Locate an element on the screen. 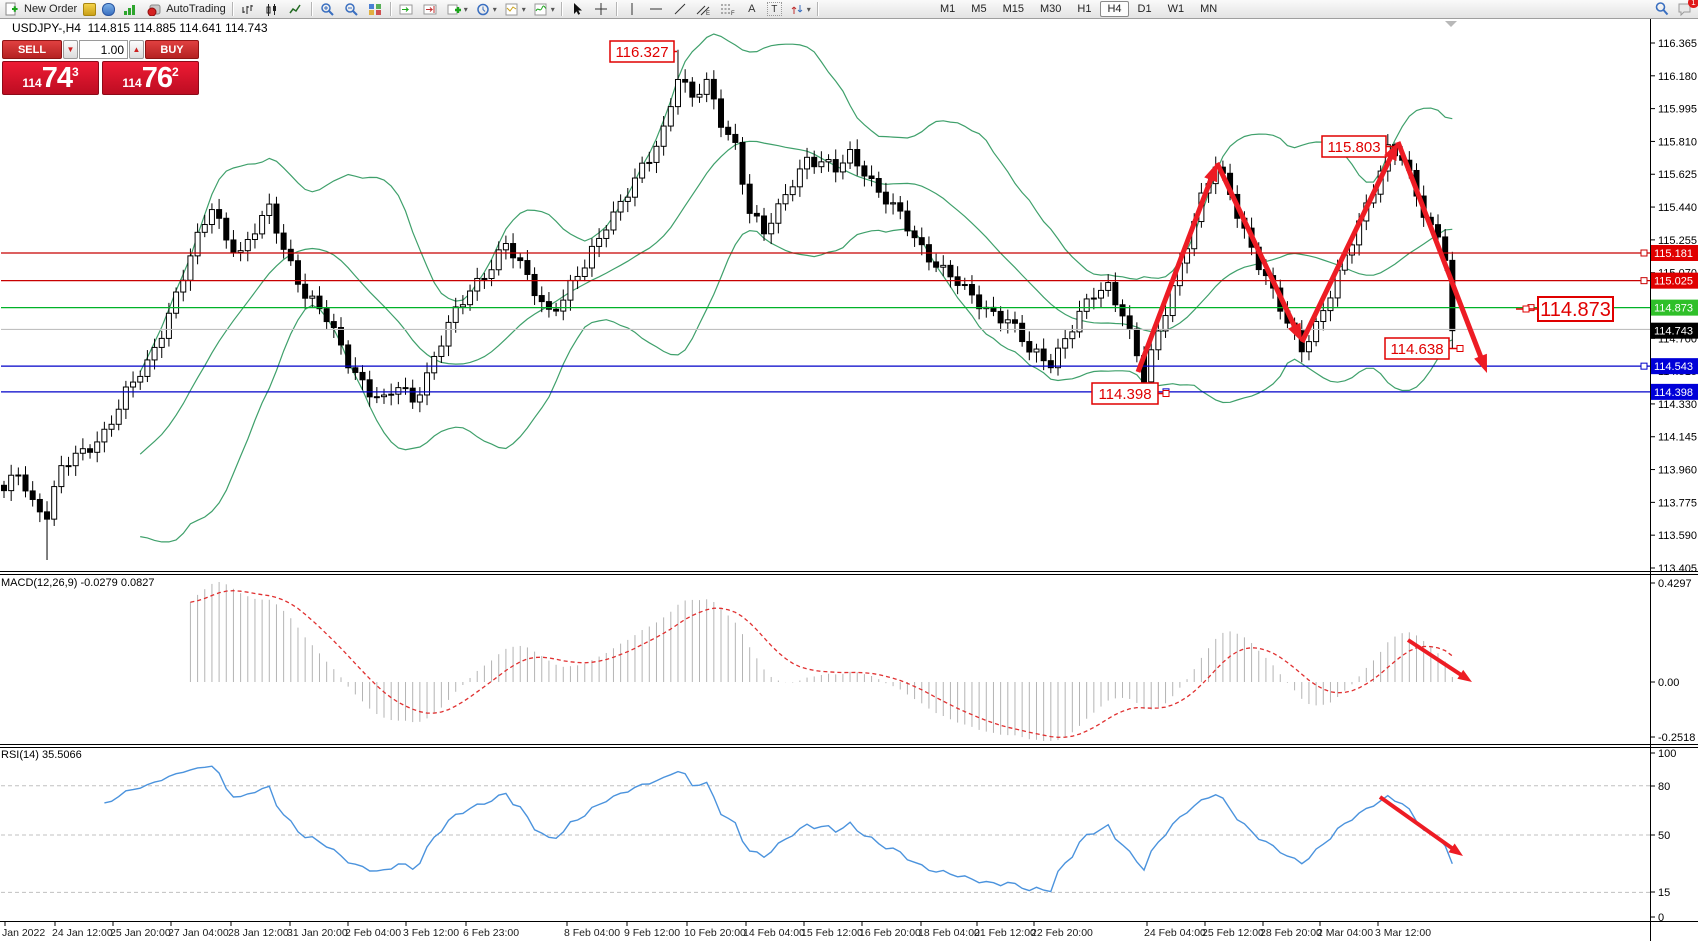  tile-windows-button is located at coordinates (375, 9).